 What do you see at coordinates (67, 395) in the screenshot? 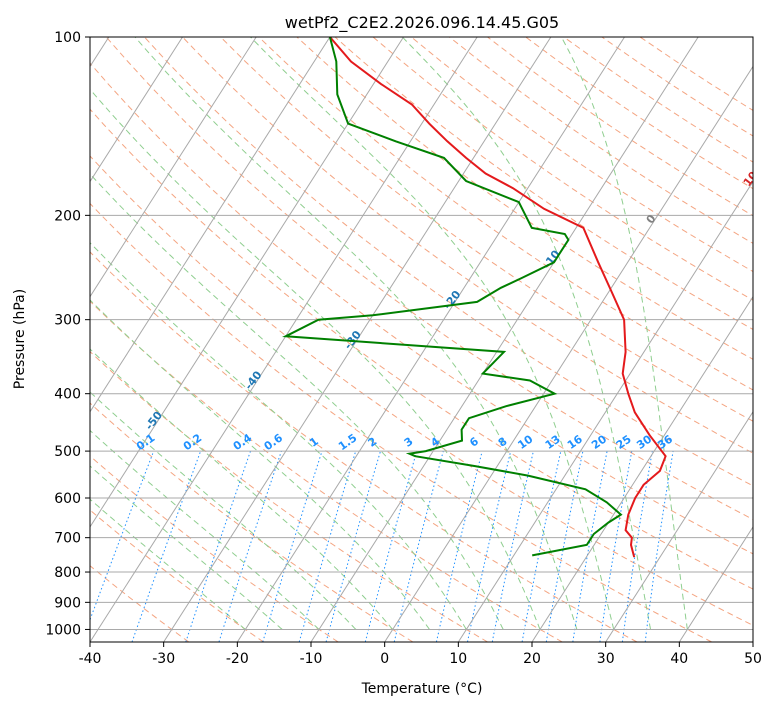
I see `y-tick-label: 400` at bounding box center [67, 395].